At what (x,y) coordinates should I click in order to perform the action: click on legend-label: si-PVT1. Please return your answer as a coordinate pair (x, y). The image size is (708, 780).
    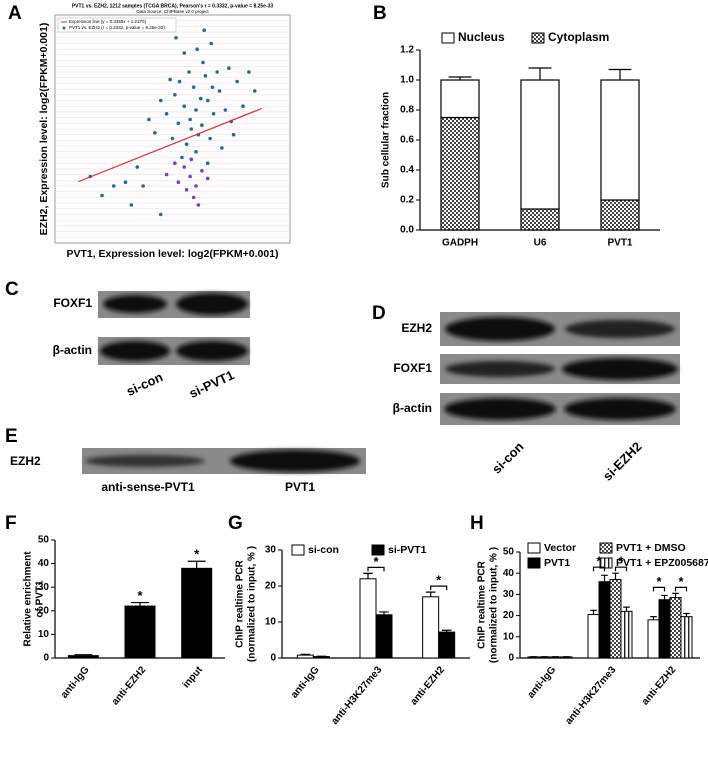
    Looking at the image, I should click on (407, 550).